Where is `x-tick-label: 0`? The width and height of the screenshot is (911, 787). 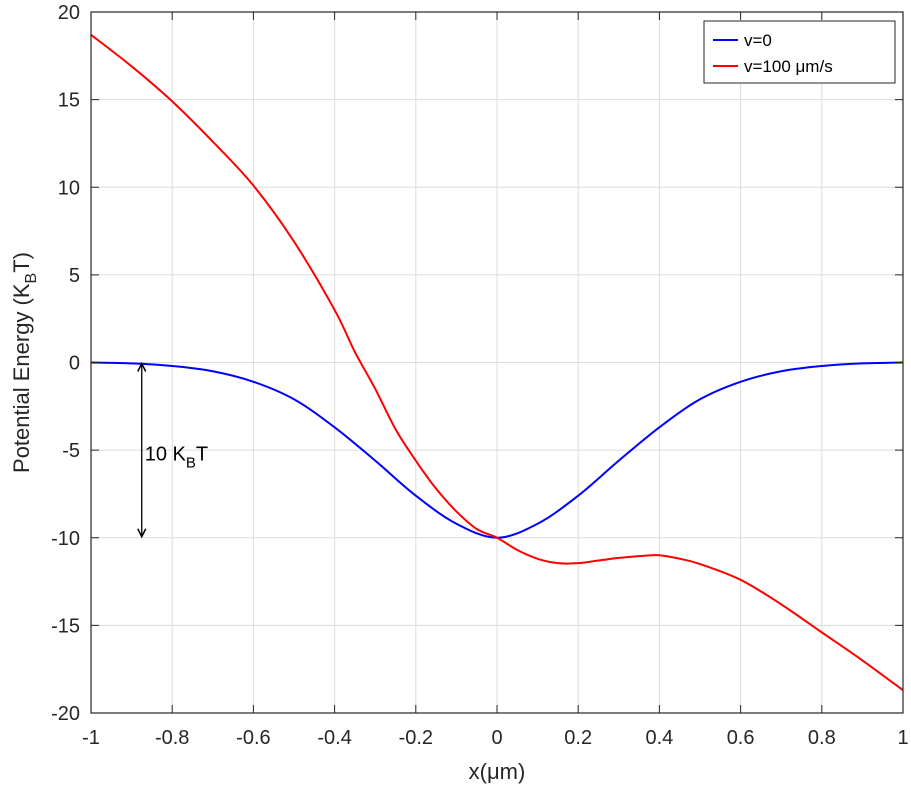
x-tick-label: 0 is located at coordinates (496, 738).